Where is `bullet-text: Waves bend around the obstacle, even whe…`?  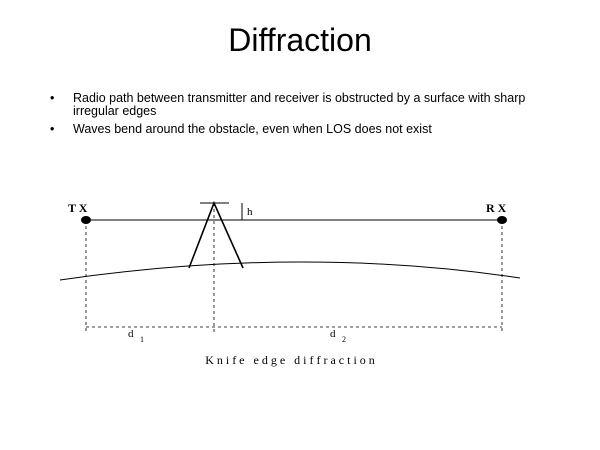
bullet-text: Waves bend around the obstacle, even whe… is located at coordinates (252, 129).